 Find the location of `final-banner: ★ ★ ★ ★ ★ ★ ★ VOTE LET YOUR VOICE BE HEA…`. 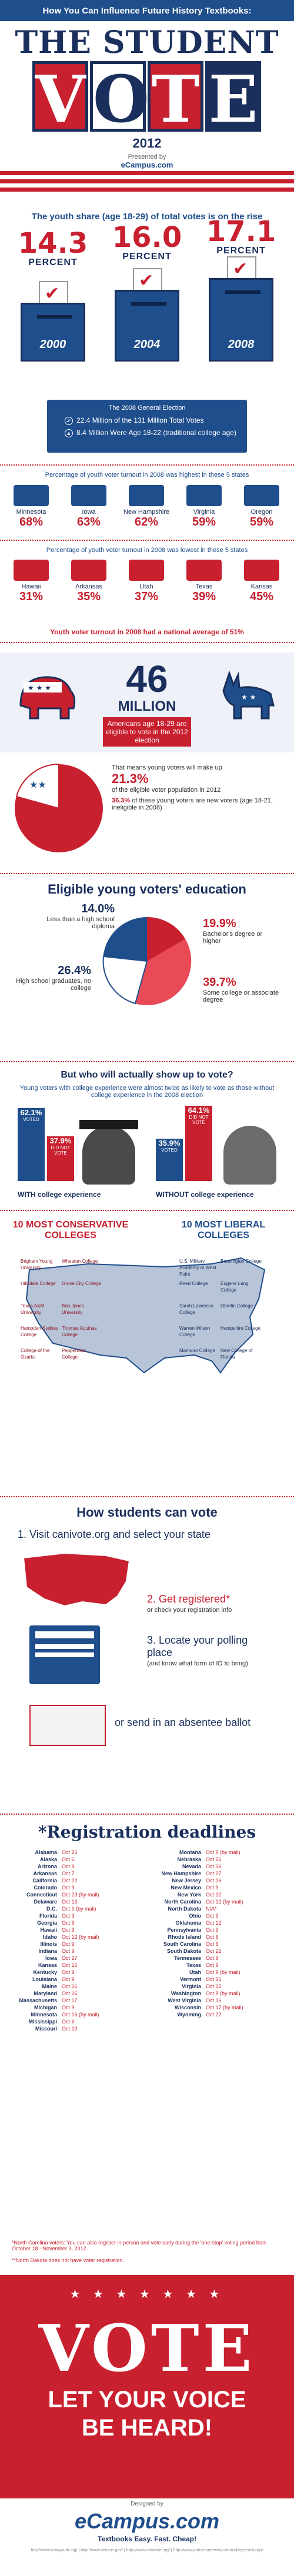

final-banner: ★ ★ ★ ★ ★ ★ ★ VOTE LET YOUR VOICE BE HEA… is located at coordinates (147, 2386).